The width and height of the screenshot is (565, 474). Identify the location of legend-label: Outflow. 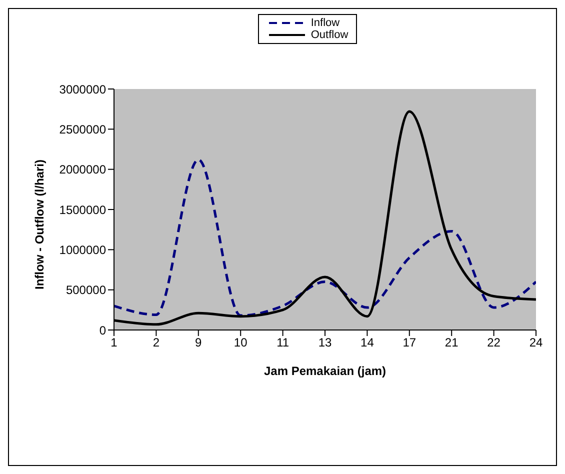
(329, 35).